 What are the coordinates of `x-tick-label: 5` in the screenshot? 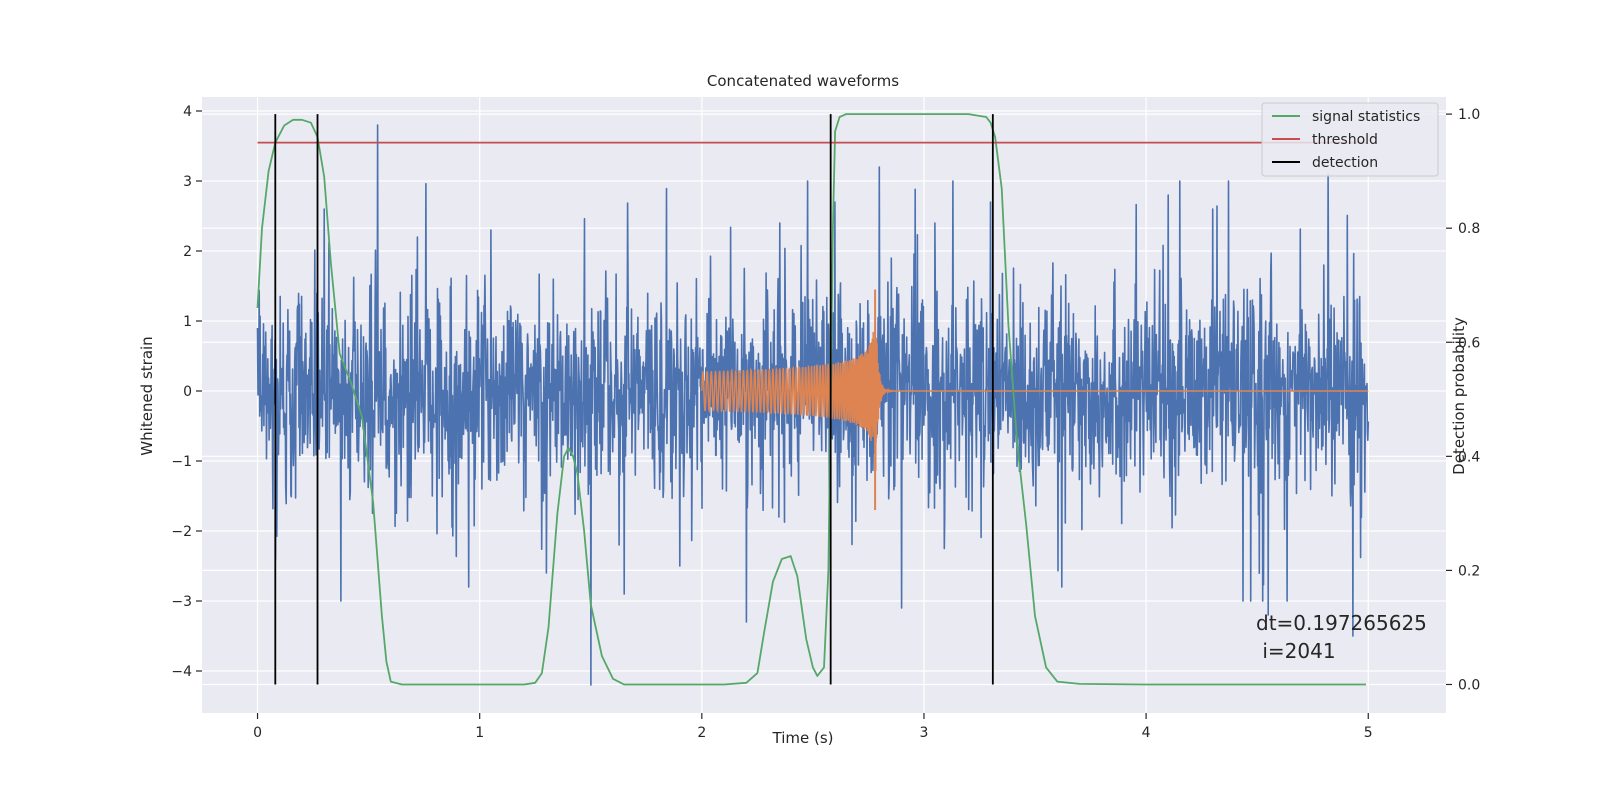 It's located at (1368, 733).